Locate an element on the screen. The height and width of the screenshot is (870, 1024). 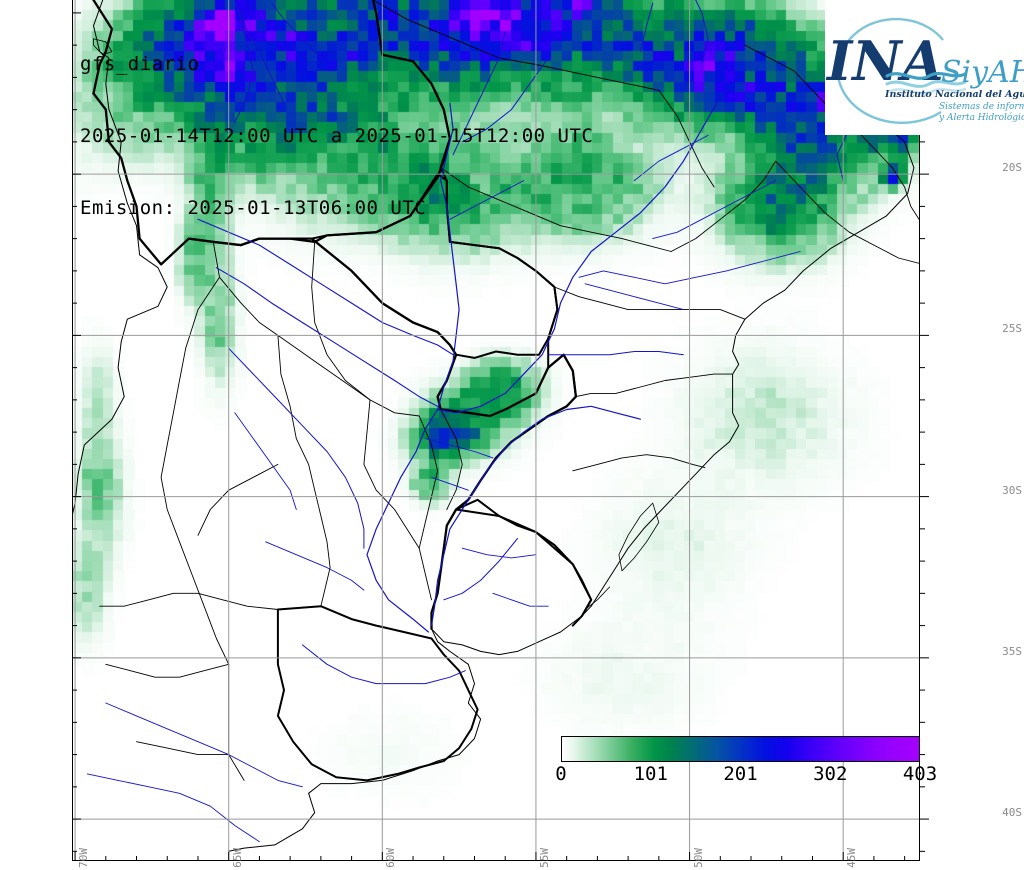
river-tiete is located at coordinates (689, 268).